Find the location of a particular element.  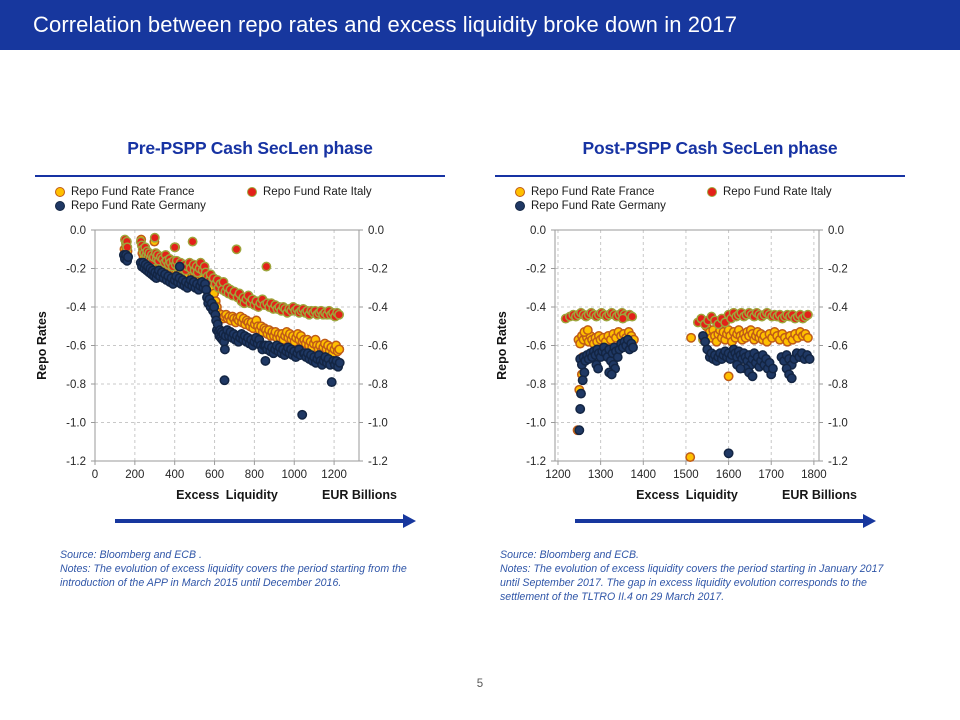

svg-text: 0 is located at coordinates (95, 475).